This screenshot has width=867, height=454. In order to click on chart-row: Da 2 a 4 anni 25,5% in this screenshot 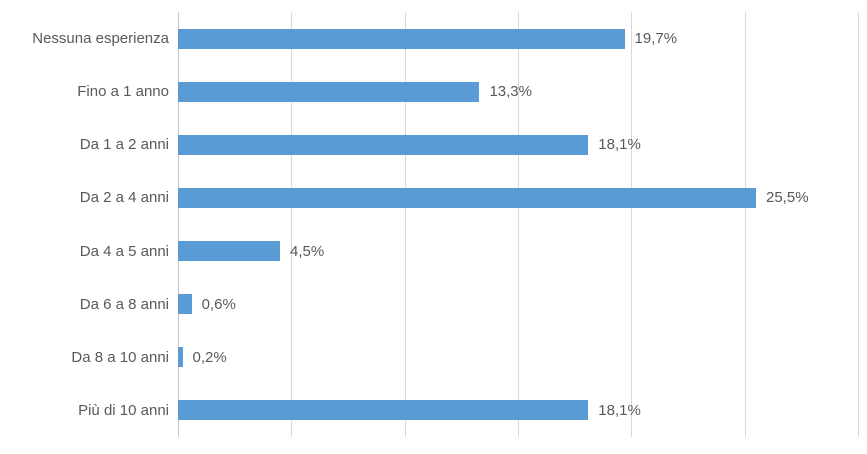, I will do `click(433, 197)`.